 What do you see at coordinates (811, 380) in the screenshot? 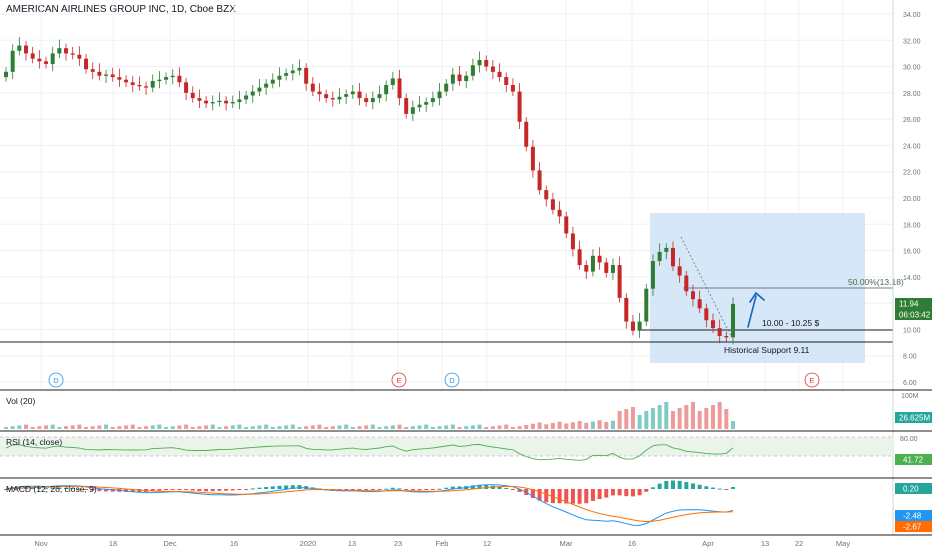
I see `event-marker-letter: E` at bounding box center [811, 380].